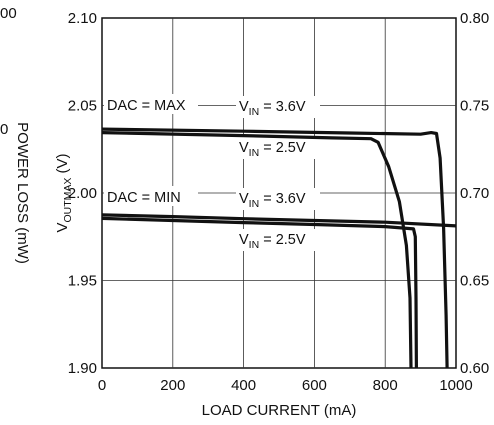  What do you see at coordinates (64, 192) in the screenshot?
I see `y-axis-title-left: VOUTMAX (V)` at bounding box center [64, 192].